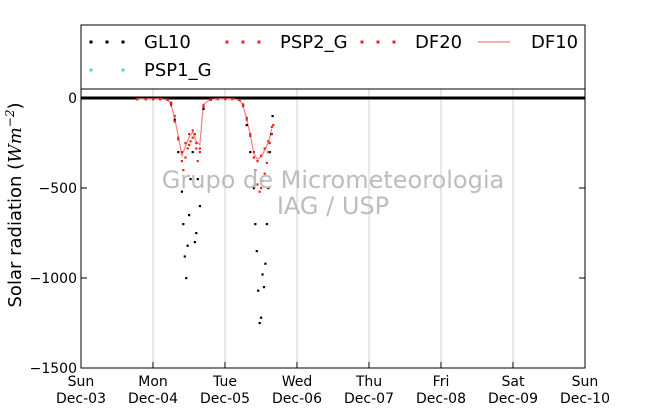 Image resolution: width=650 pixels, height=409 pixels. I want to click on y-tick-label-2: −1000, so click(53, 279).